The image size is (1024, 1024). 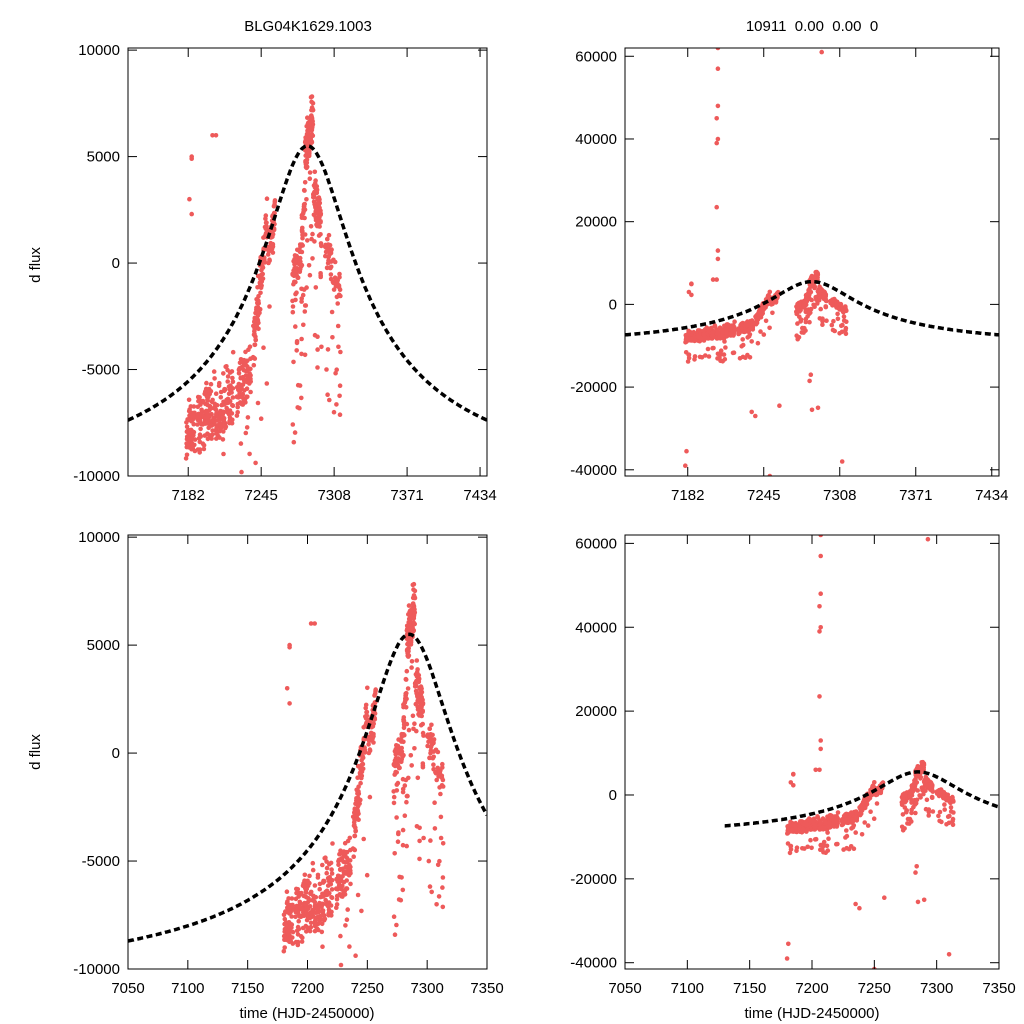 I want to click on x-tick-label: 7371, so click(x=406, y=495).